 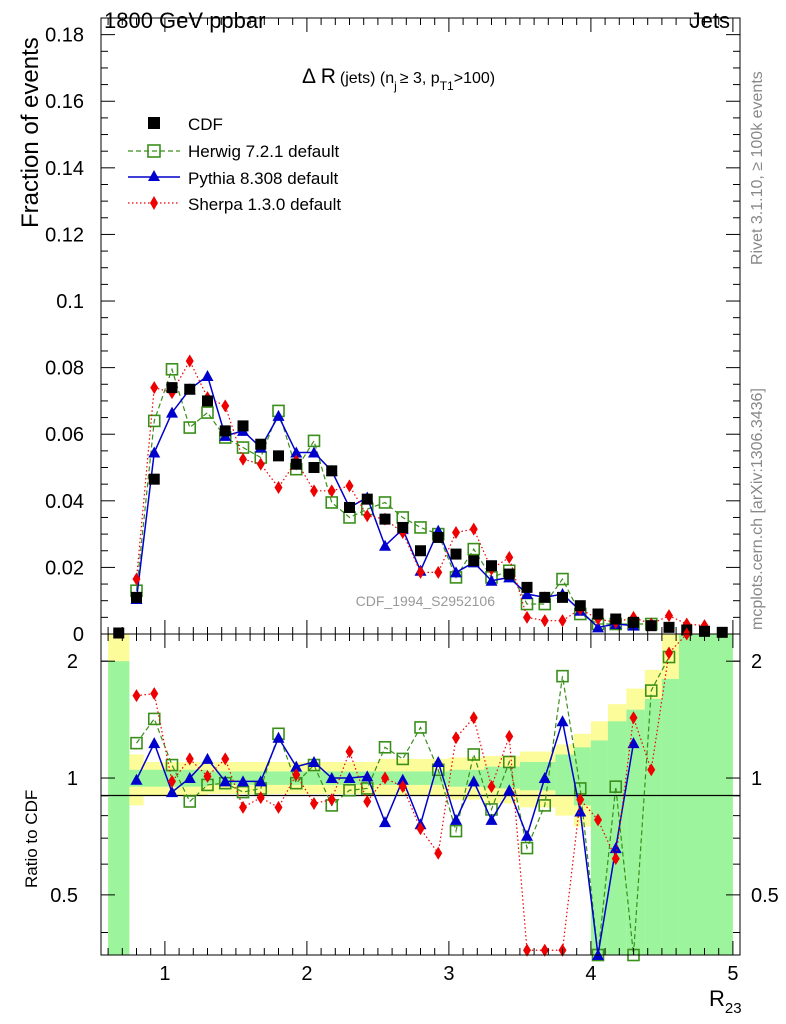 What do you see at coordinates (263, 151) in the screenshot?
I see `legend-label-herwig: Herwig 7.2.1 default` at bounding box center [263, 151].